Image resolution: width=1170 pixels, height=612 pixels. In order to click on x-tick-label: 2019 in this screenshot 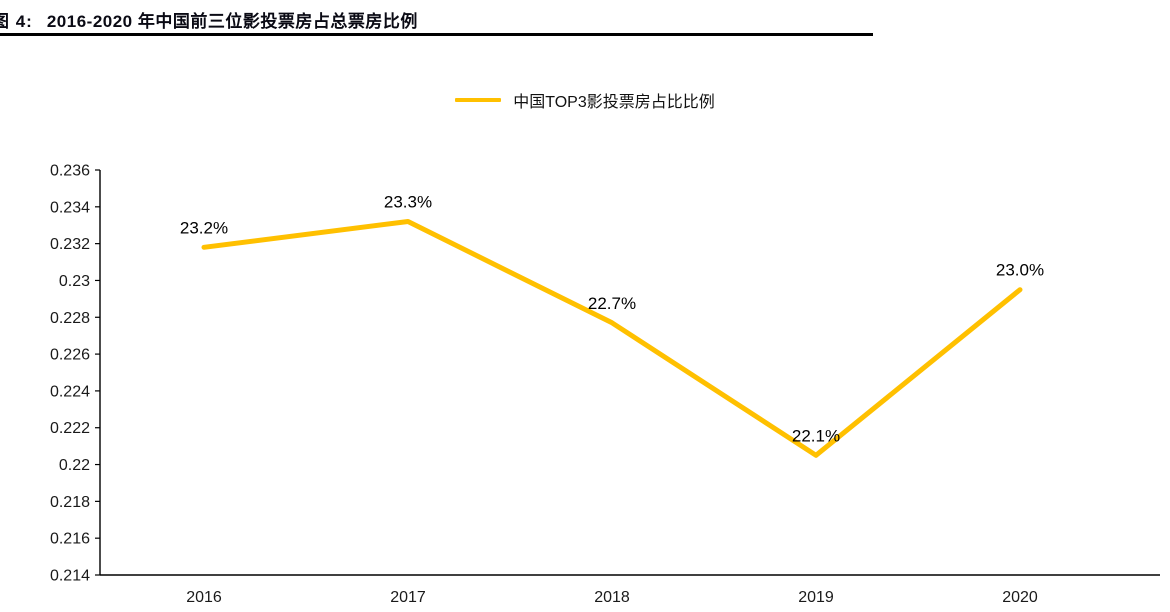, I will do `click(816, 597)`.